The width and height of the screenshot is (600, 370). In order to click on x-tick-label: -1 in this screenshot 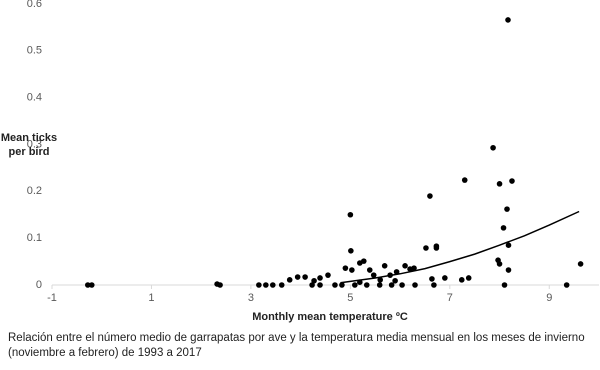, I will do `click(52, 298)`.